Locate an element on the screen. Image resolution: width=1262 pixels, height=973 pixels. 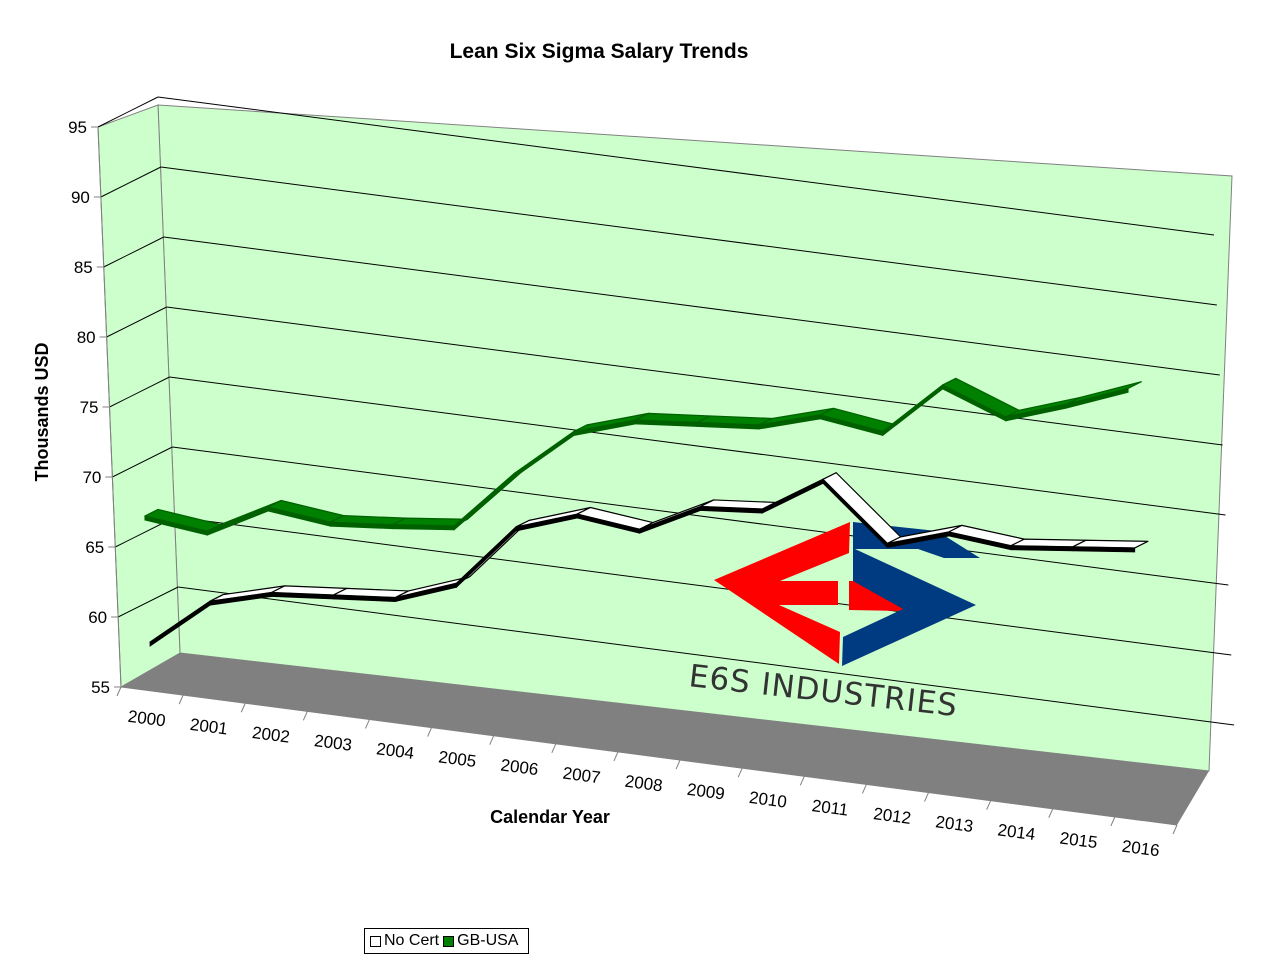
x-tick-label: 2014 is located at coordinates (1016, 832).